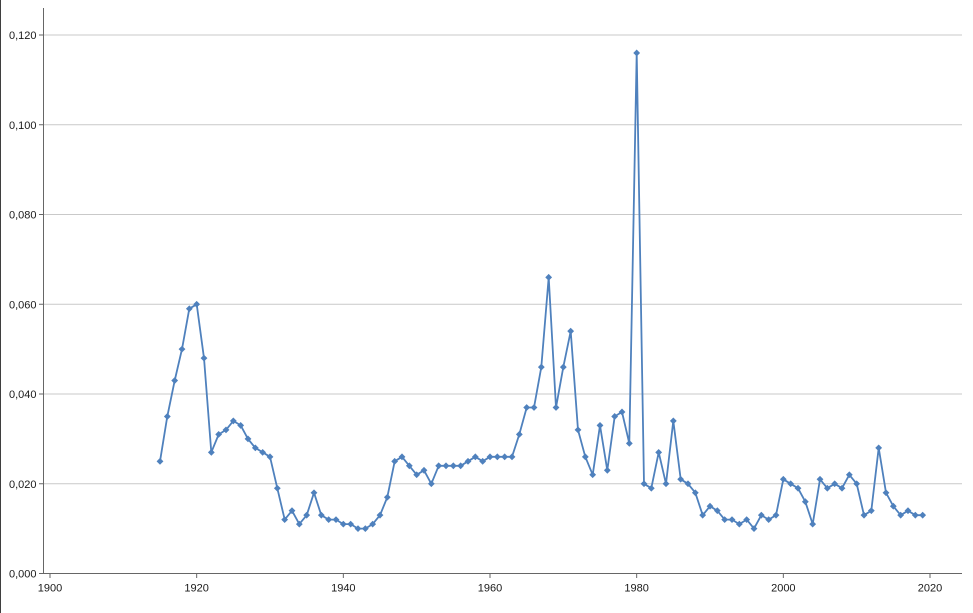 The height and width of the screenshot is (613, 973). What do you see at coordinates (23, 395) in the screenshot?
I see `y-tick-label: 0,040` at bounding box center [23, 395].